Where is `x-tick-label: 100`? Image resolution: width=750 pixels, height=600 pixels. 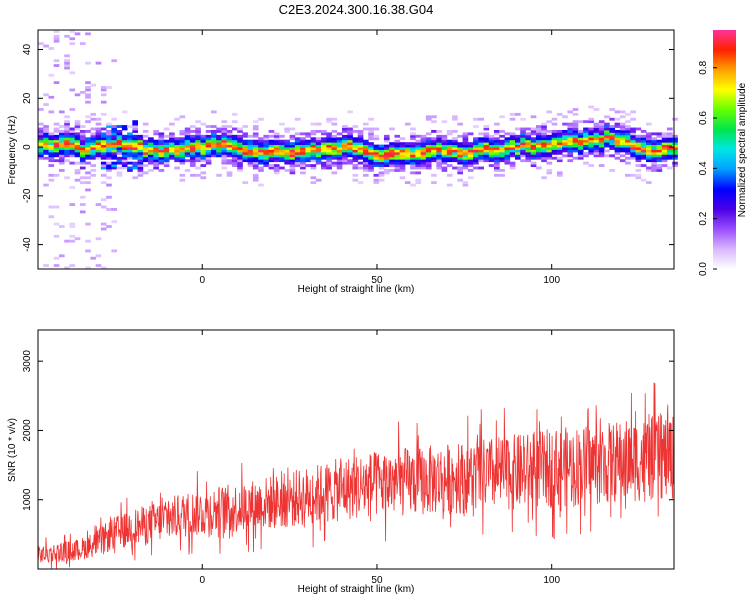
x-tick-label: 100 is located at coordinates (551, 580).